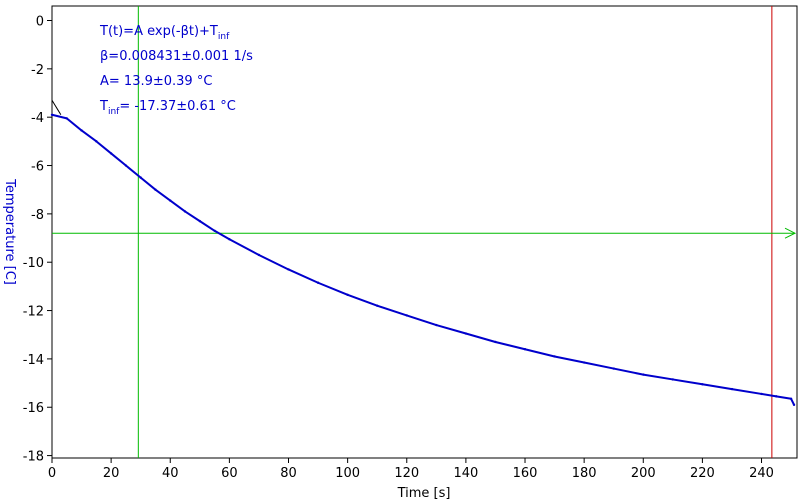 This screenshot has height=504, width=800. I want to click on y-tick-label: -10, so click(33, 263).